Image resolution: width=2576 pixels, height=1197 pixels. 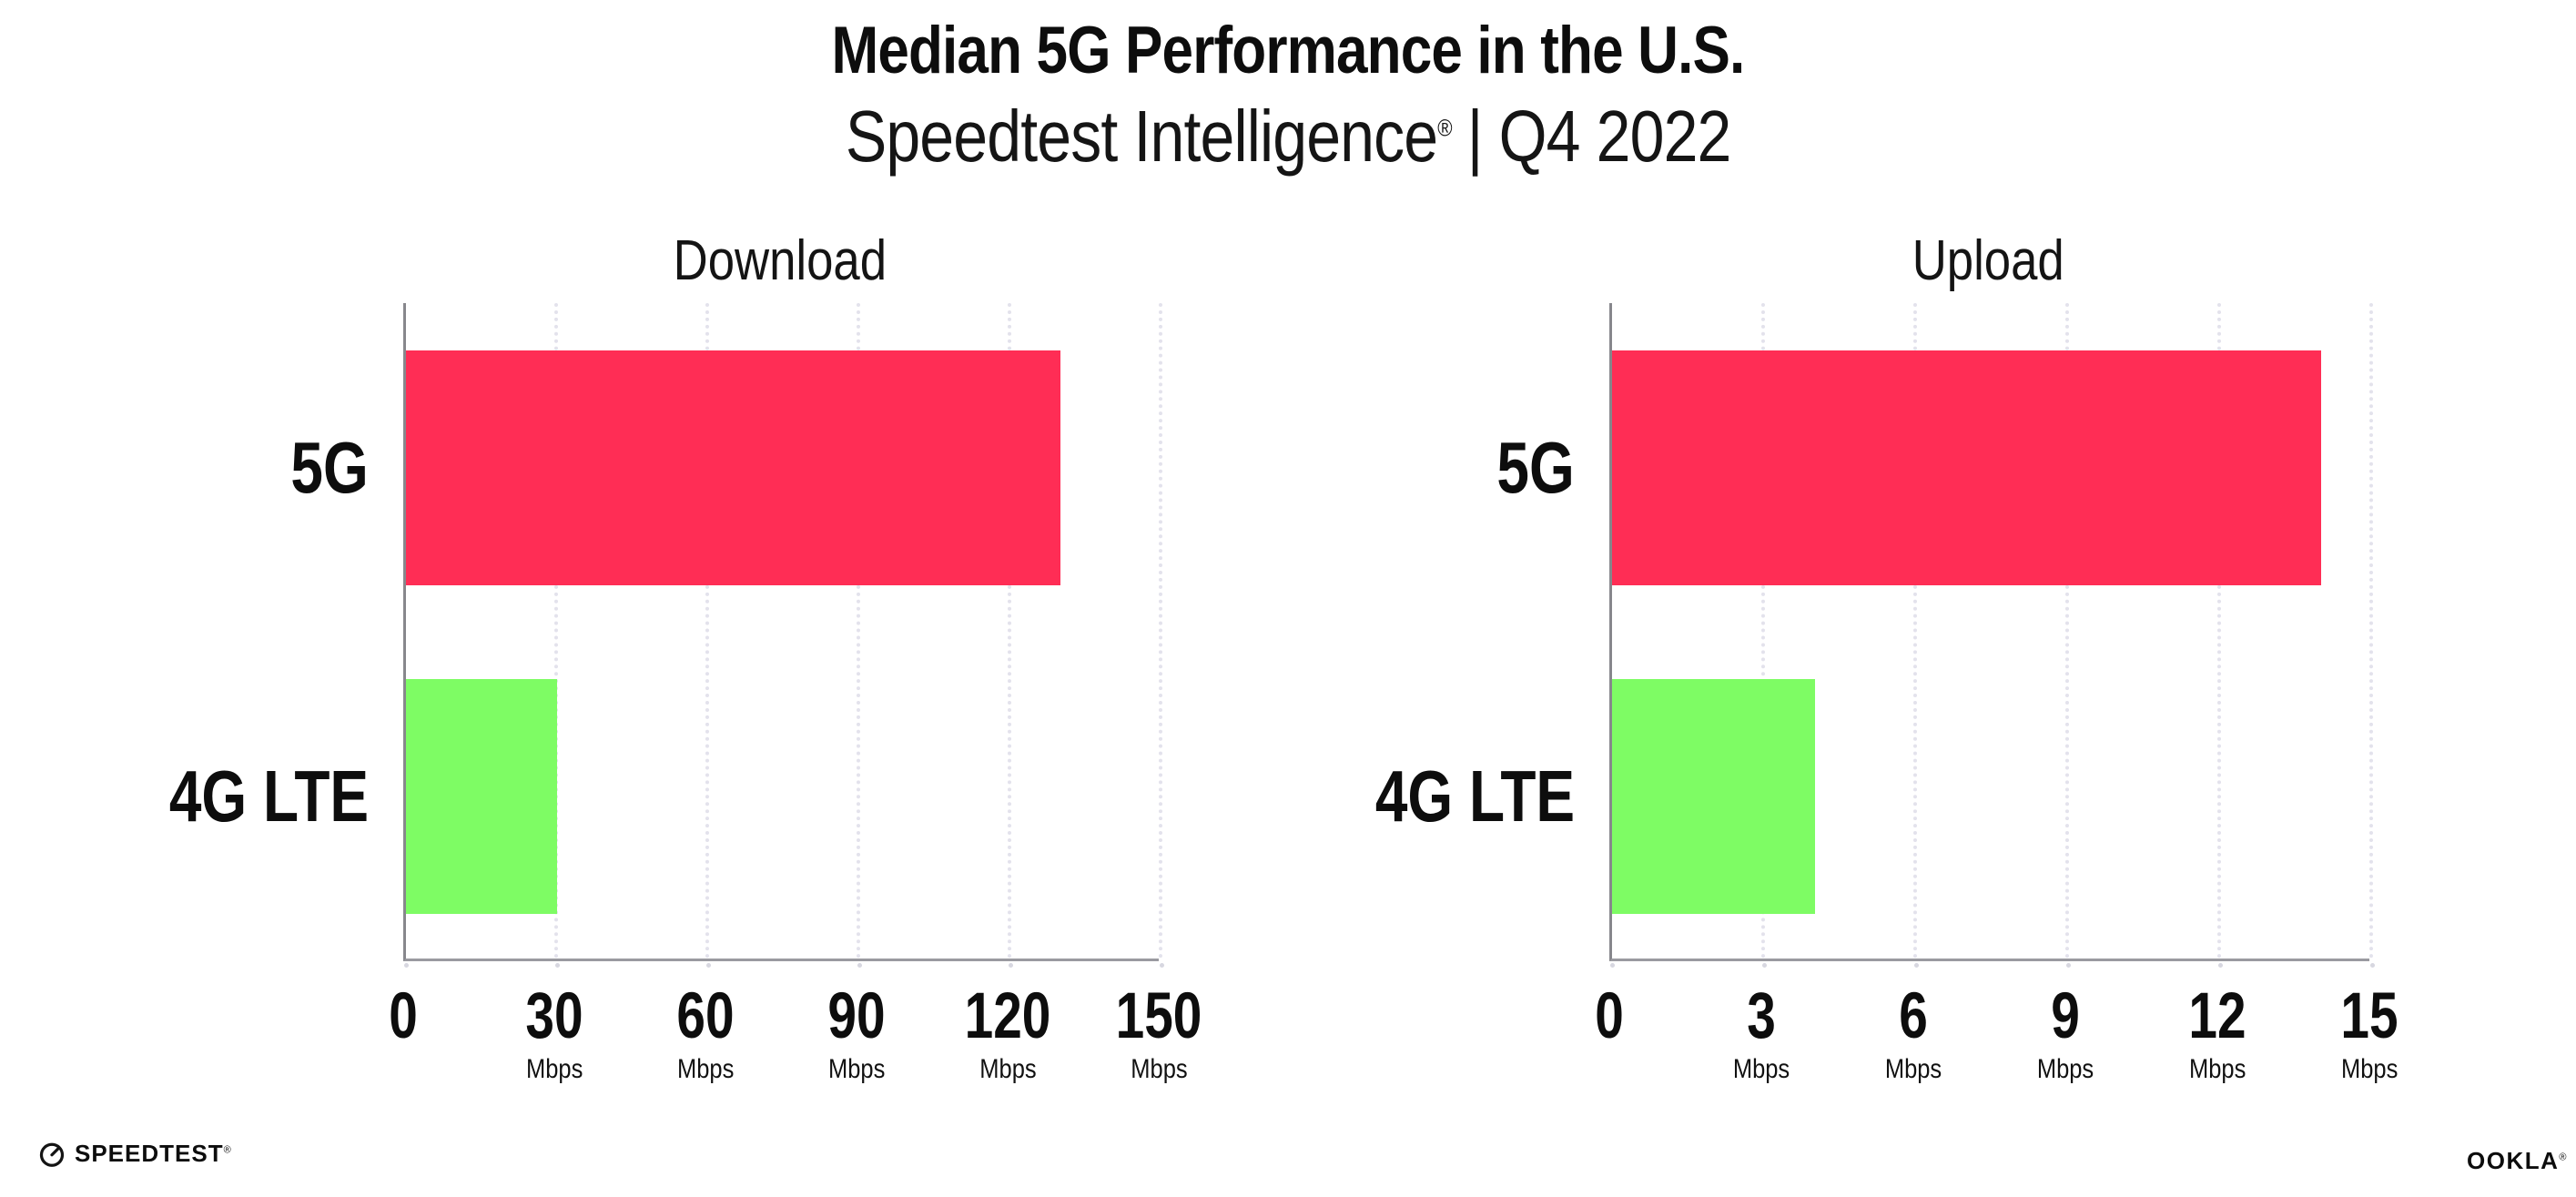 What do you see at coordinates (1007, 1016) in the screenshot?
I see `x-tick-value: 120` at bounding box center [1007, 1016].